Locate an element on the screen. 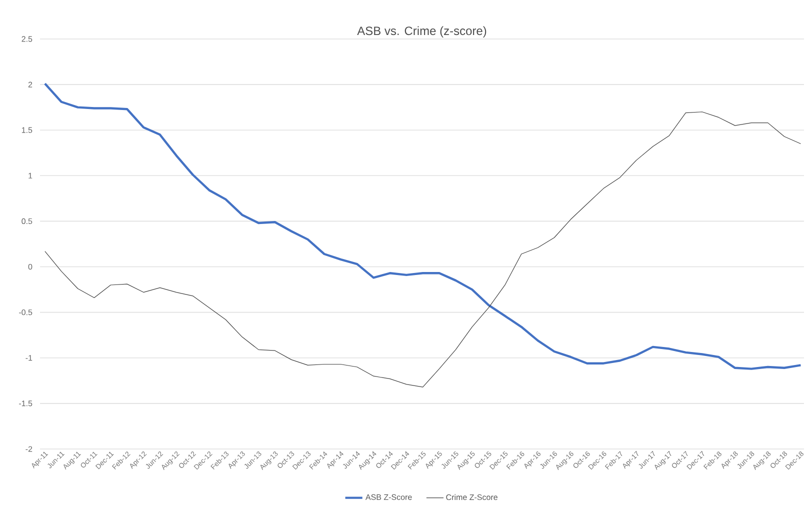 The width and height of the screenshot is (809, 529). y-tick-label: 1 is located at coordinates (30, 175).